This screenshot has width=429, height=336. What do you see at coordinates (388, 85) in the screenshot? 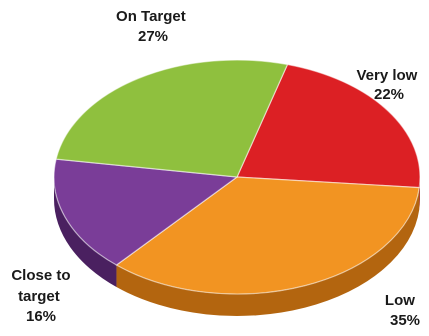
I see `label-very-low: Very low 22%` at bounding box center [388, 85].